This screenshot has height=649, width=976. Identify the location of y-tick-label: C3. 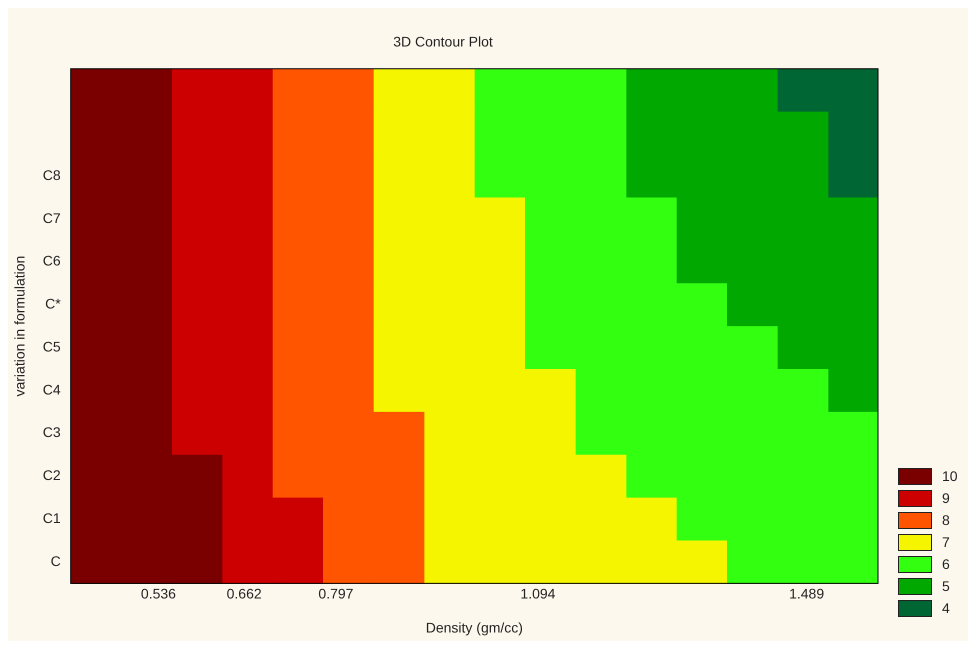
(51, 432).